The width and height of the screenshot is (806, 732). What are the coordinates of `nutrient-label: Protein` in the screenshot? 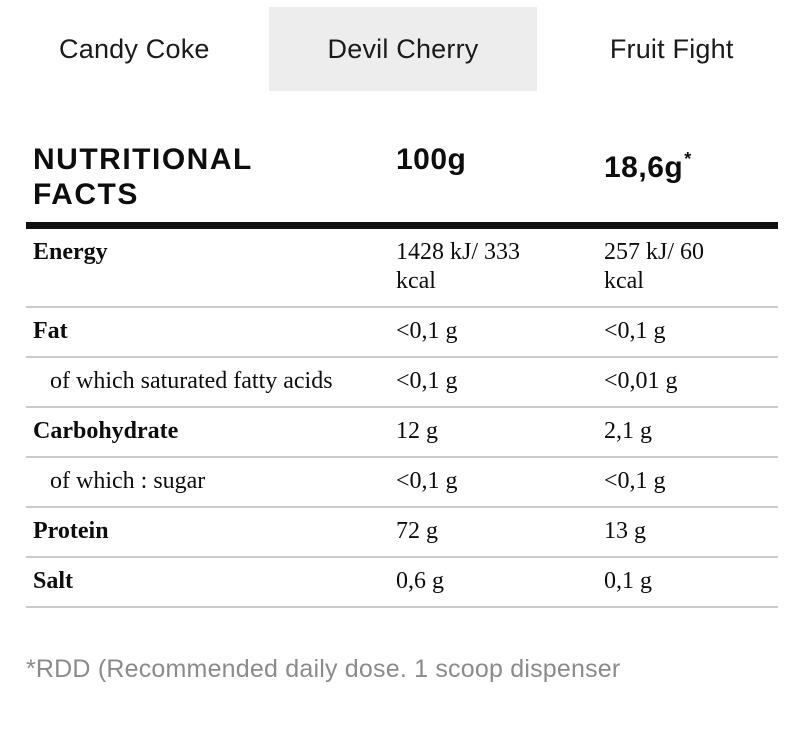 It's located at (71, 531).